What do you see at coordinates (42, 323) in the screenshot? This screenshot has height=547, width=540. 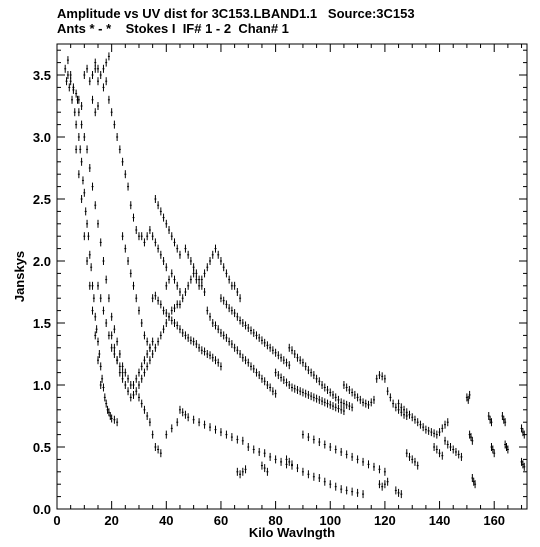 I see `y-tick-label: 1.5` at bounding box center [42, 323].